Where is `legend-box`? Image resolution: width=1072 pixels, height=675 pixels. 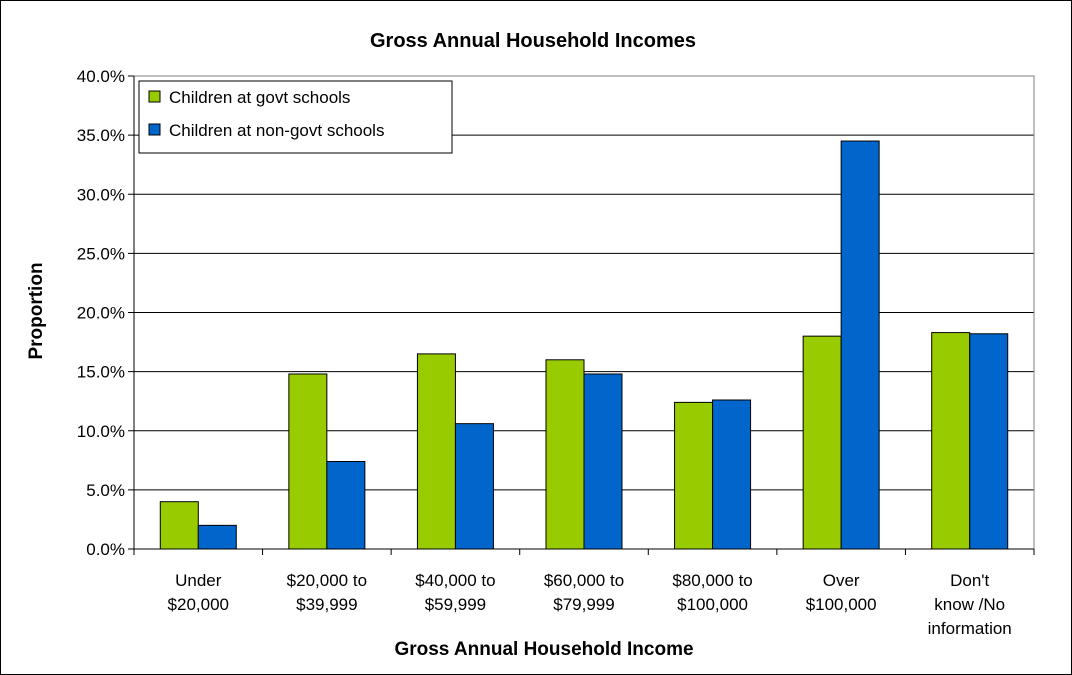
legend-box is located at coordinates (295, 117).